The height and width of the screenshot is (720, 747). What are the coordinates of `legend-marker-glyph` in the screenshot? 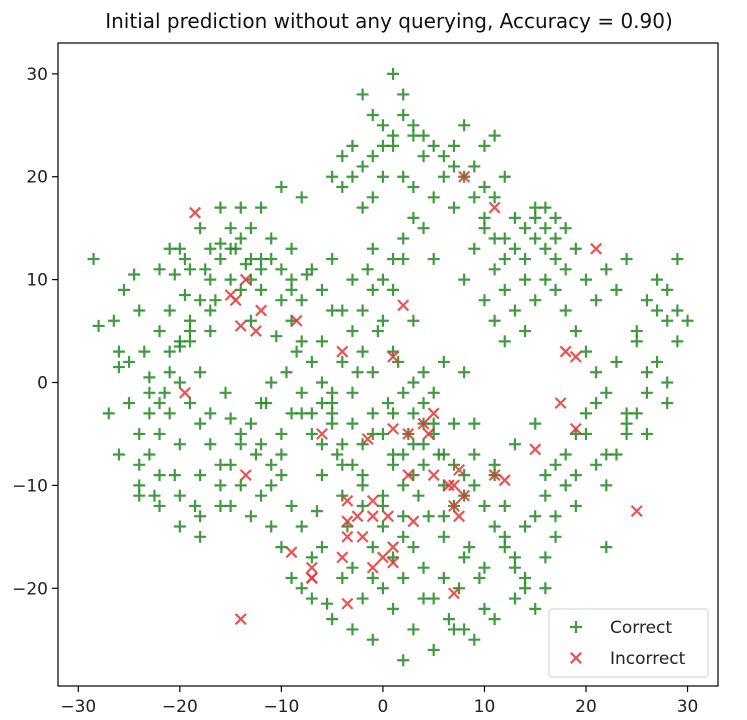 It's located at (576, 658).